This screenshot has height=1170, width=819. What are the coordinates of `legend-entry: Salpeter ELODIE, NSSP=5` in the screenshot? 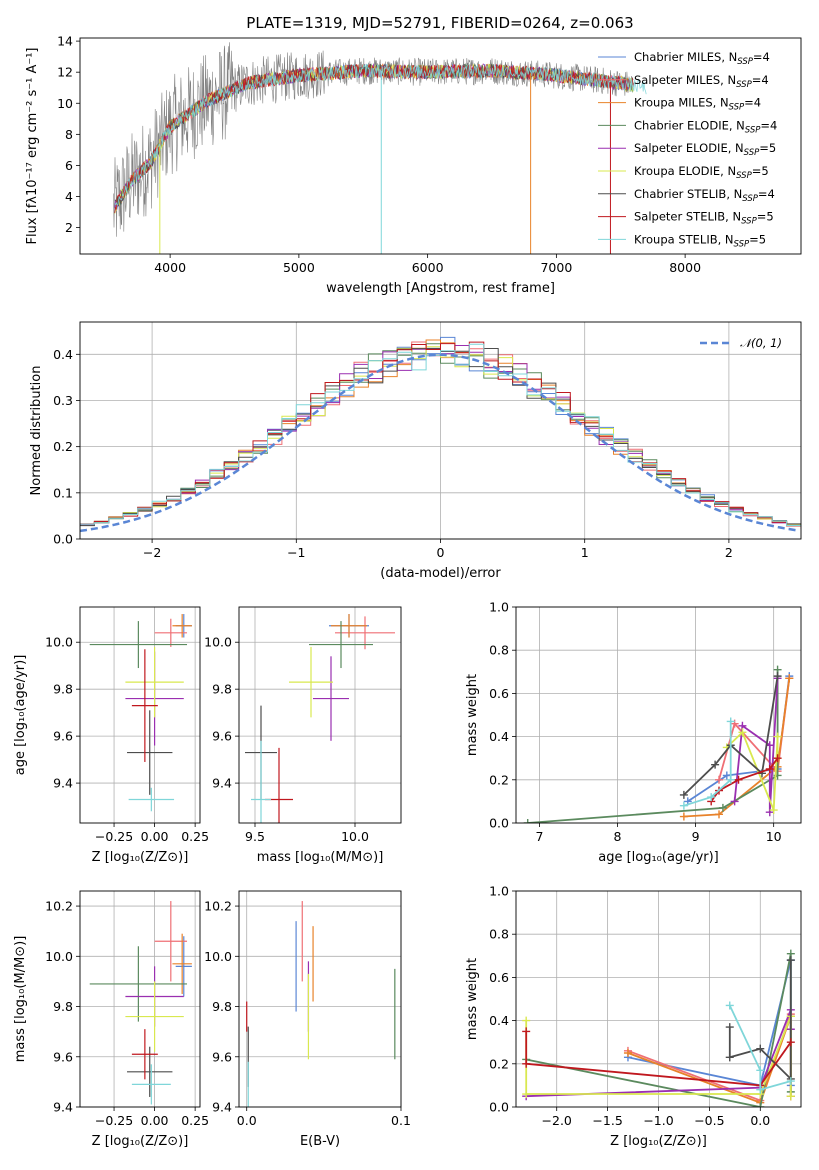 It's located at (705, 149).